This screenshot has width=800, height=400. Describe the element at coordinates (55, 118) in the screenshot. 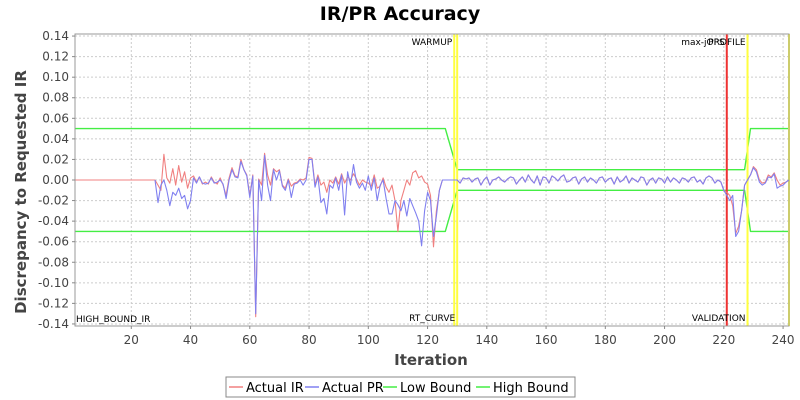

I see `y-tick-label-10: 0.06` at that location.